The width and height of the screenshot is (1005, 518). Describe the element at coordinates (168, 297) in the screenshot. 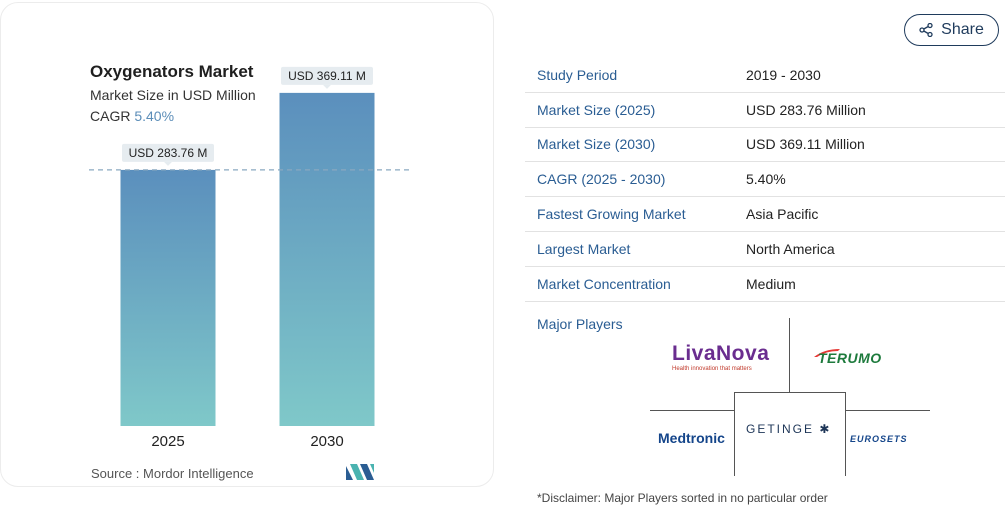

I see `bar-2025` at that location.